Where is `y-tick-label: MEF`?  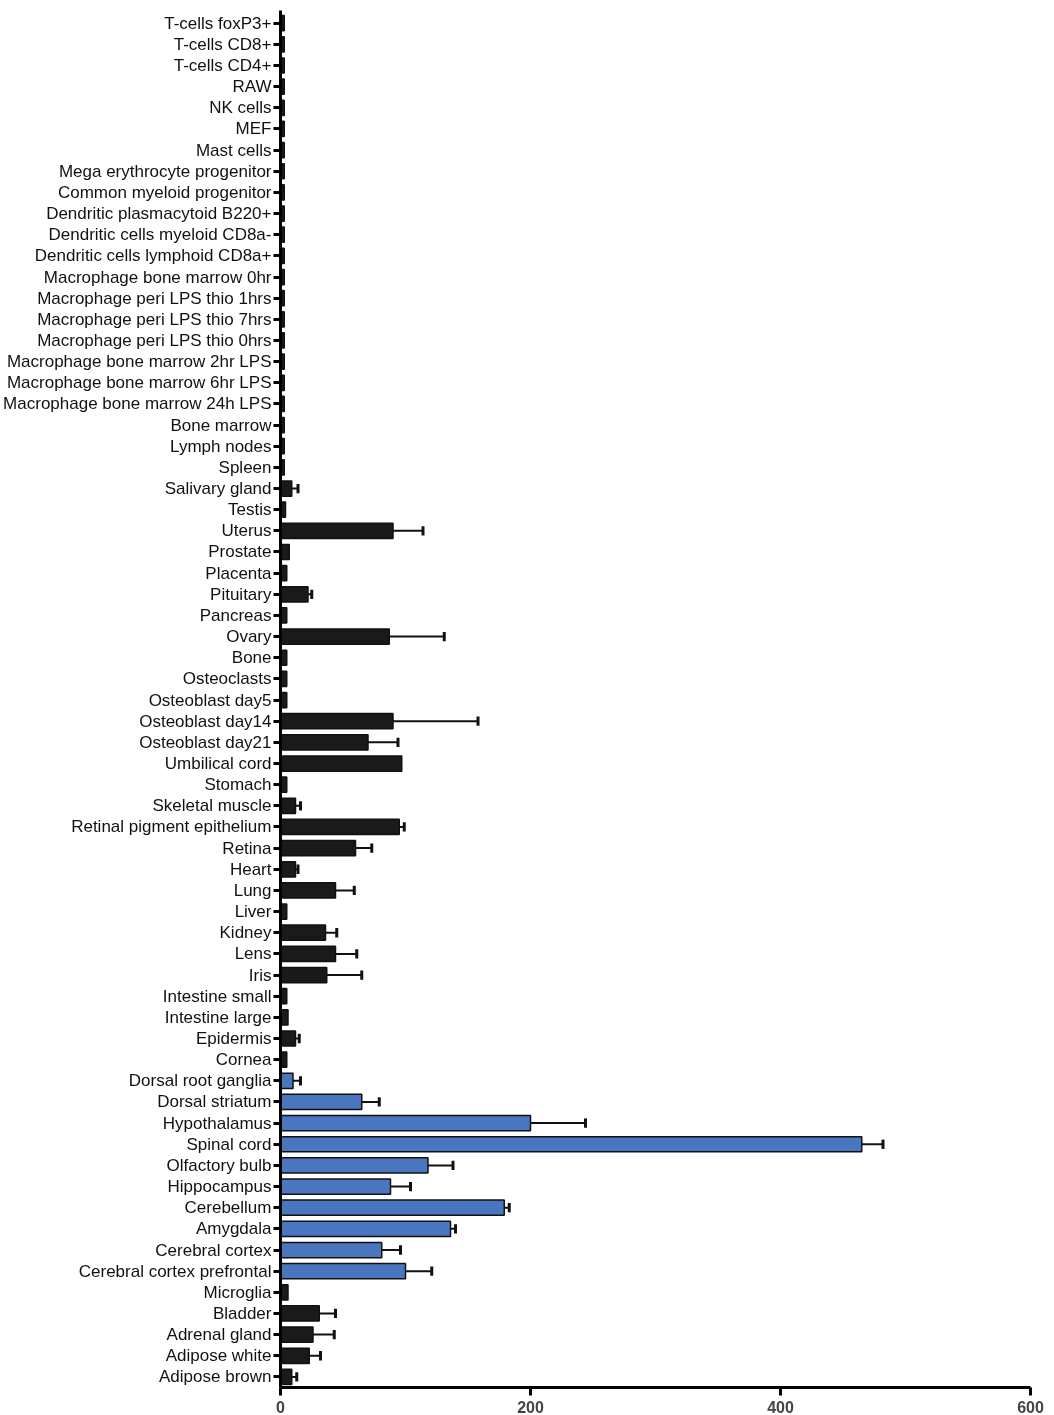 y-tick-label: MEF is located at coordinates (253, 129).